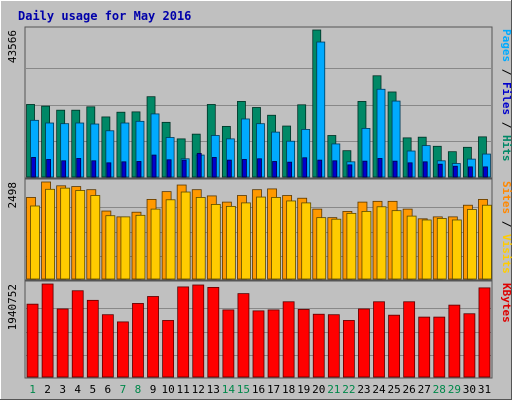 The image size is (512, 405). Describe the element at coordinates (469, 389) in the screenshot. I see `x-tick-label-30: 30` at that location.